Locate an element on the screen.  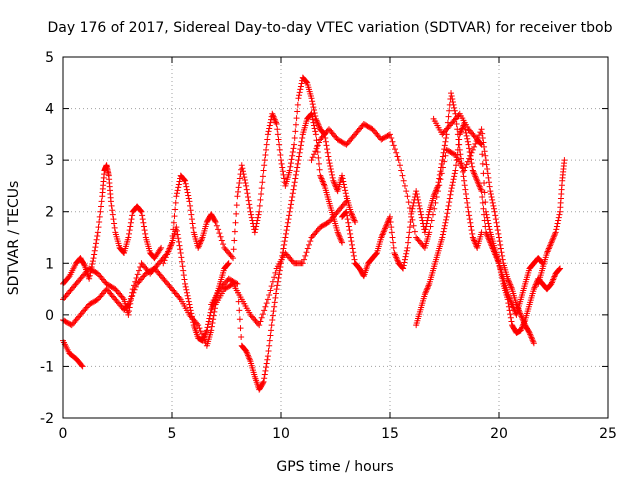
x-tick-label: 25 is located at coordinates (608, 434).